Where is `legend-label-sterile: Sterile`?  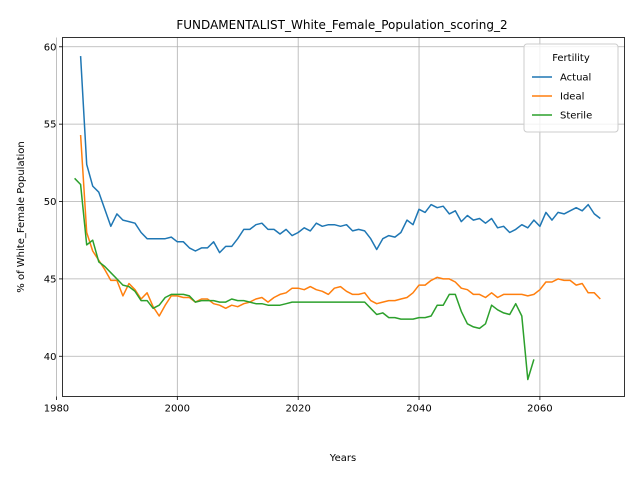
legend-label-sterile: Sterile is located at coordinates (576, 116).